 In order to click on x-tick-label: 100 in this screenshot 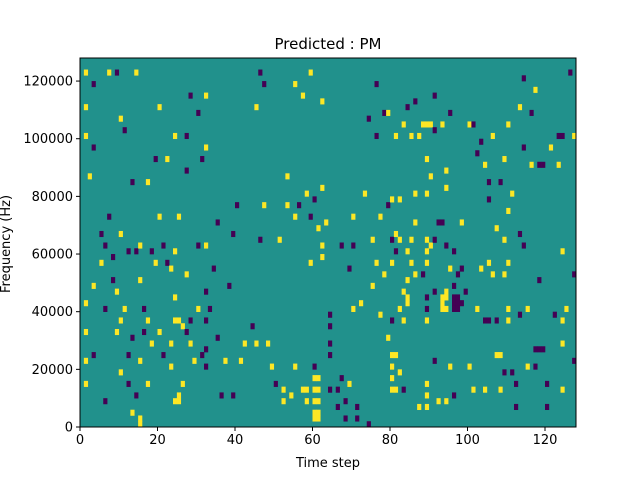, I will do `click(467, 440)`.